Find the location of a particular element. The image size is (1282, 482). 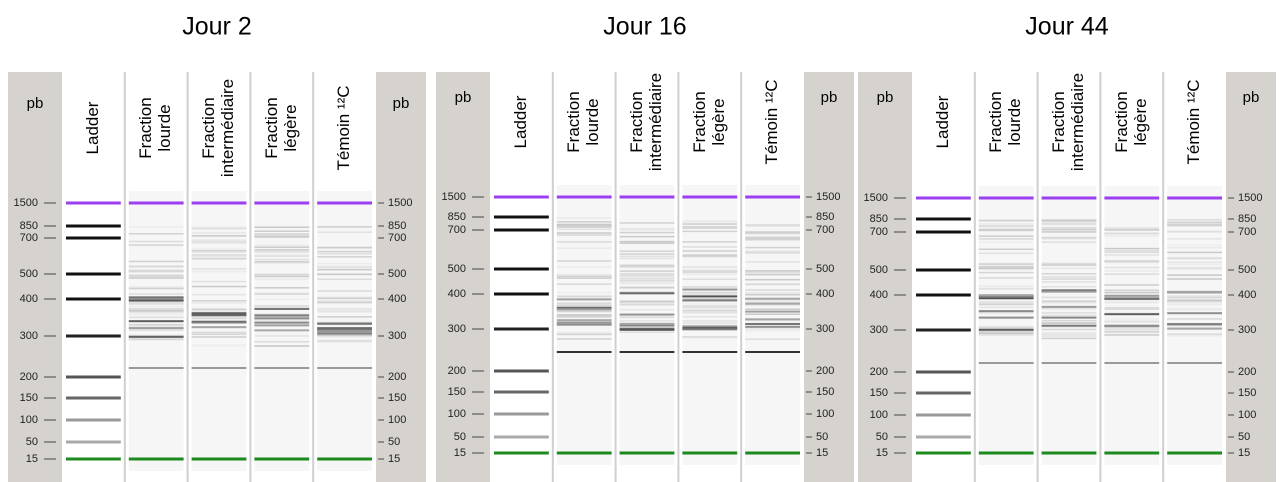

lane-label: Fraction is located at coordinates (636, 121).